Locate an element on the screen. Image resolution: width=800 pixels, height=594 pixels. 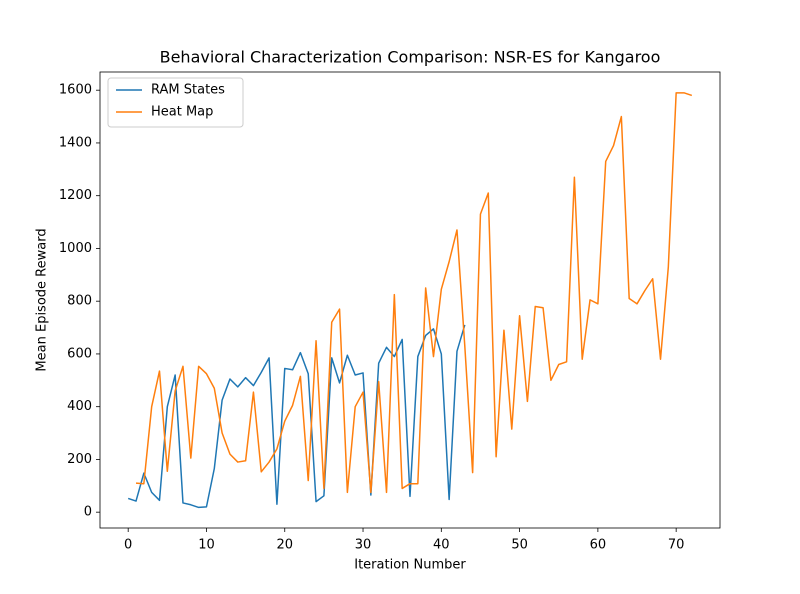
y-tick-label: 200 is located at coordinates (79, 459).